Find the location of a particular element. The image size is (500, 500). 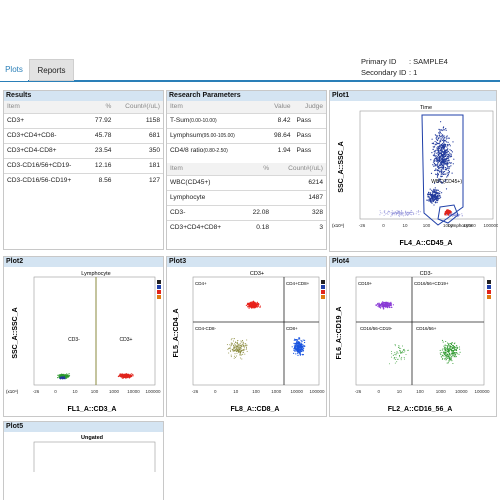

table-row: Lymphsum(95.00-105.00) 98.64 Pass is located at coordinates (246, 135).